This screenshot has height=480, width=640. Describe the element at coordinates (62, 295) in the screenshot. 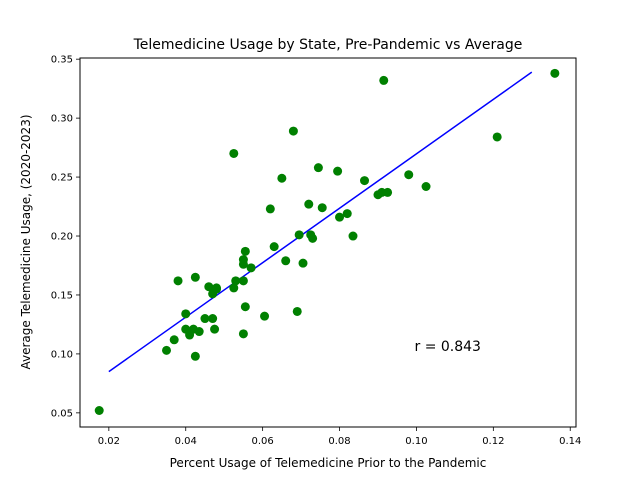

I see `y-tick-label: 0.15` at that location.